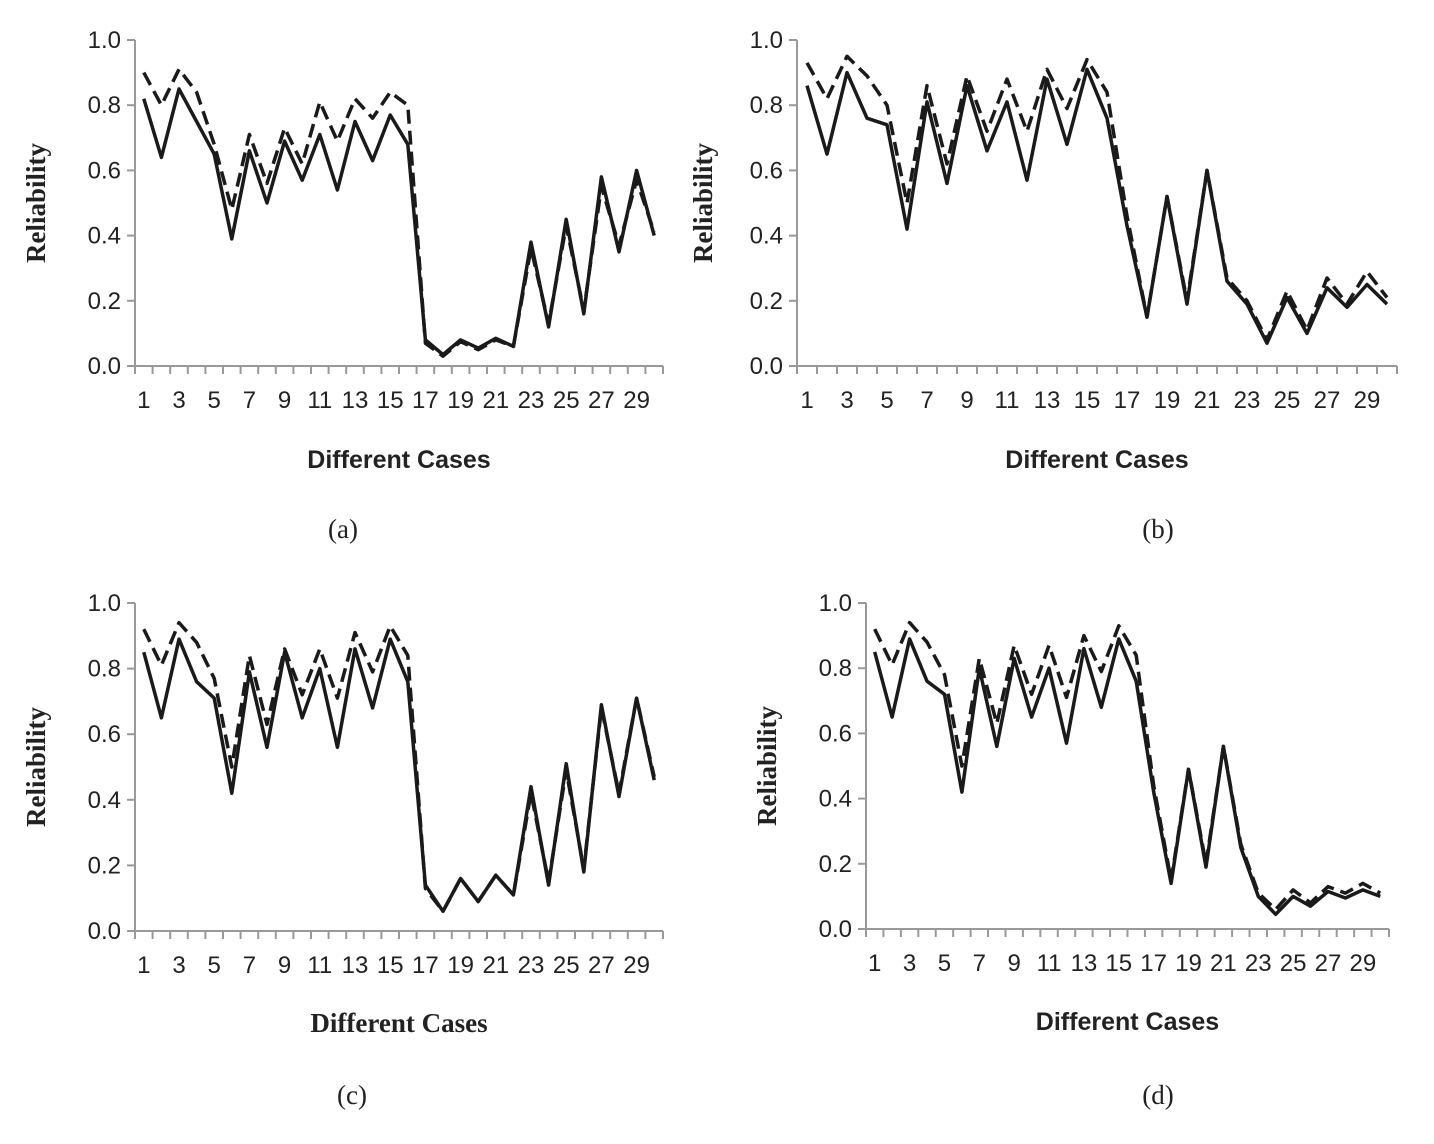 The image size is (1434, 1144). What do you see at coordinates (352, 1095) in the screenshot?
I see `panel-caption: (c)` at bounding box center [352, 1095].